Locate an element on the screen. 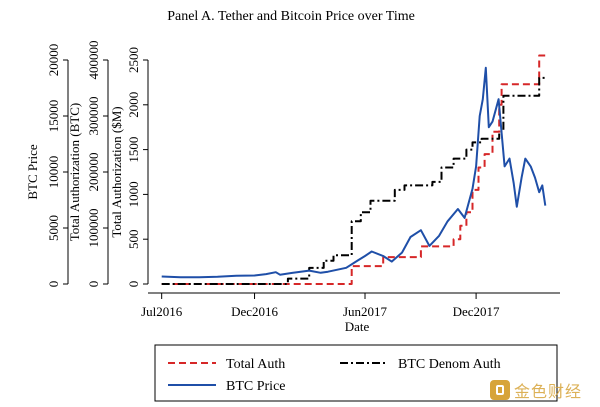 This screenshot has width=600, height=407. watermark: 金色财经 is located at coordinates (542, 390).